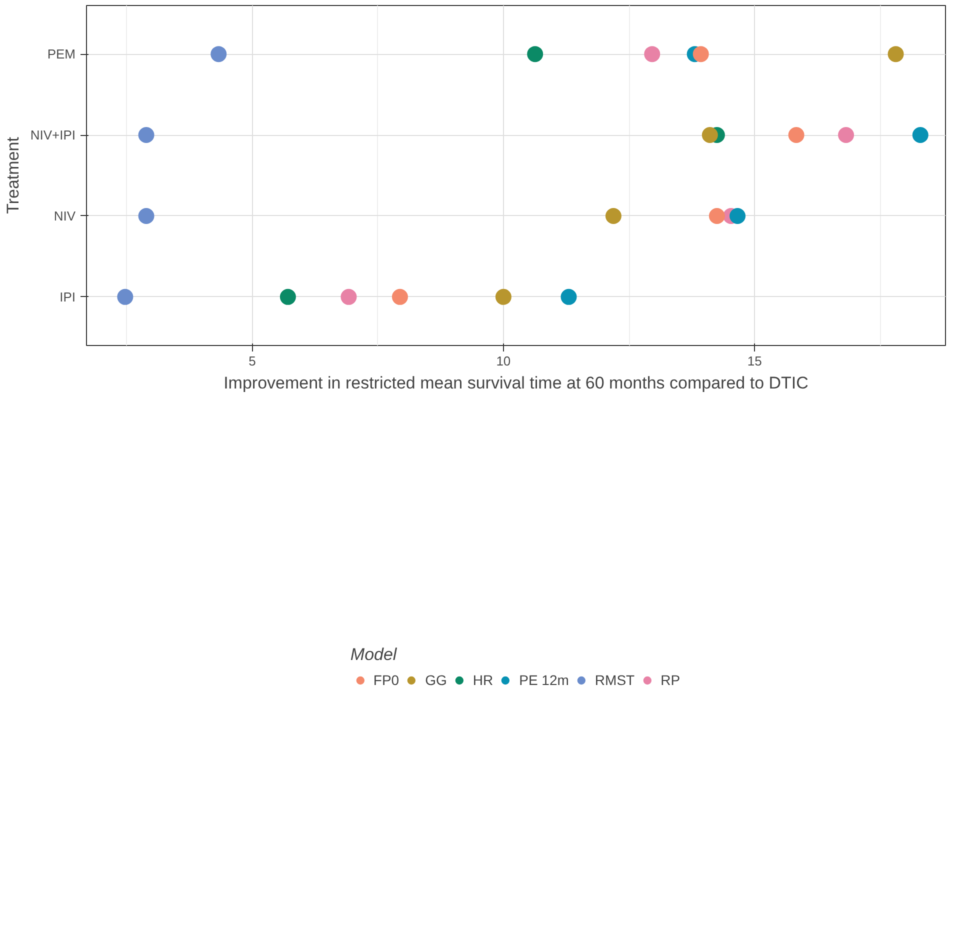 Image resolution: width=954 pixels, height=947 pixels. I want to click on x-tick-label: 10, so click(503, 361).